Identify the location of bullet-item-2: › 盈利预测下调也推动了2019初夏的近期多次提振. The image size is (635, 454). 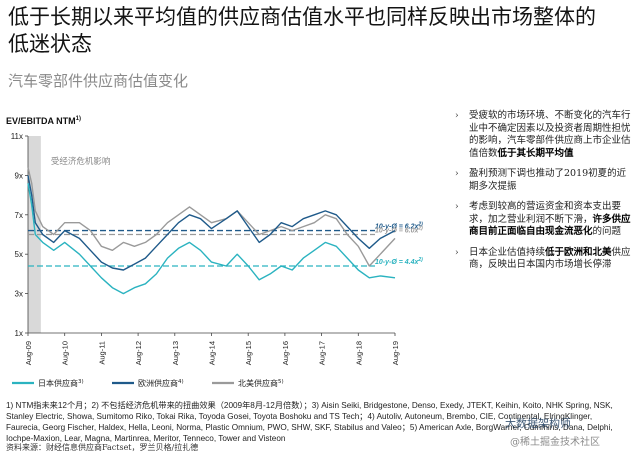
(541, 180).